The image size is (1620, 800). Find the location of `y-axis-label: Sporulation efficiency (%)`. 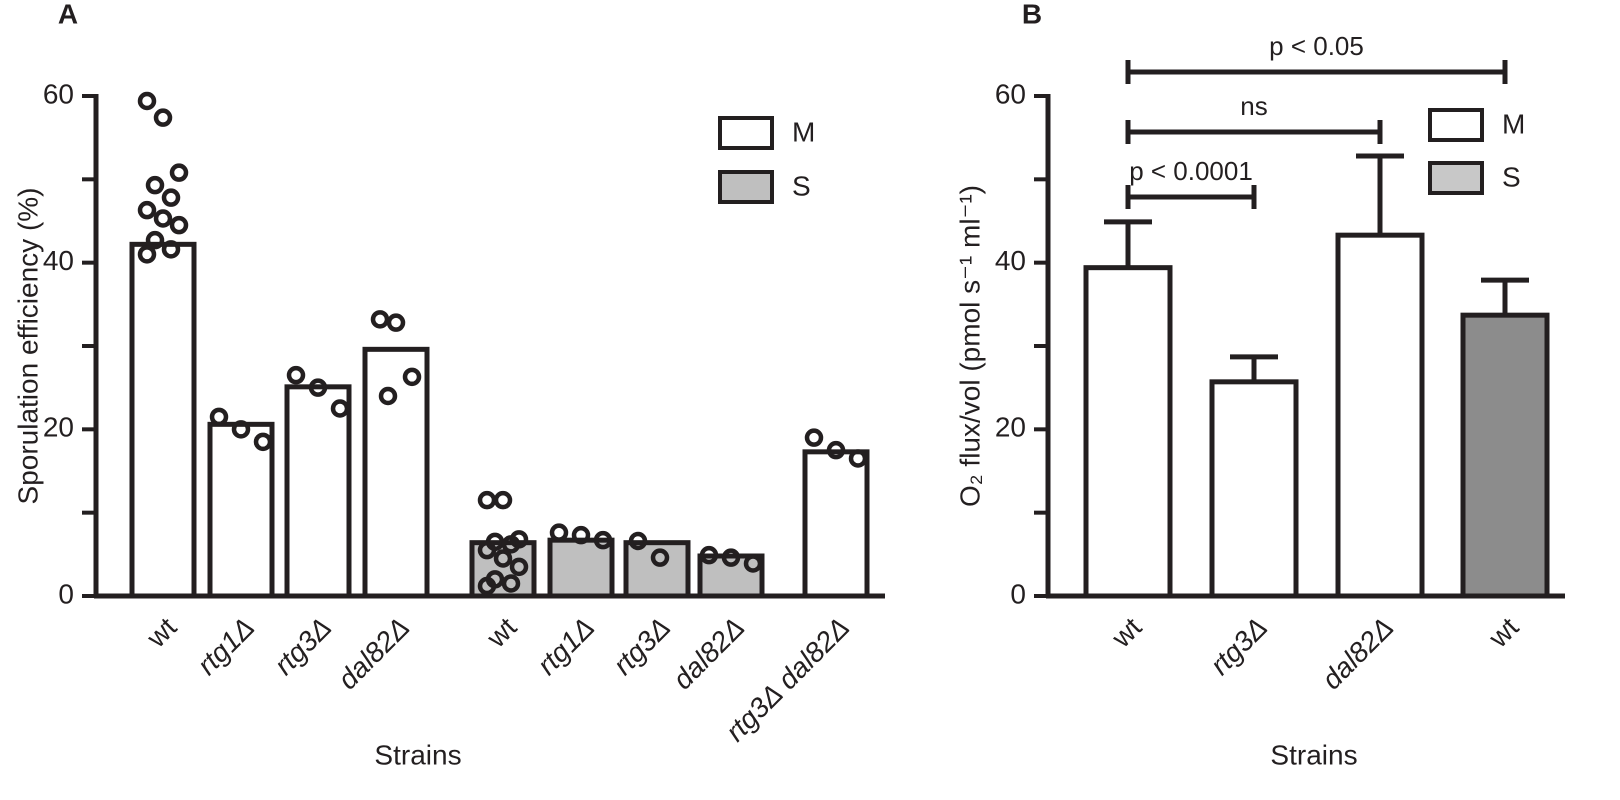

y-axis-label: Sporulation efficiency (%) is located at coordinates (27, 346).